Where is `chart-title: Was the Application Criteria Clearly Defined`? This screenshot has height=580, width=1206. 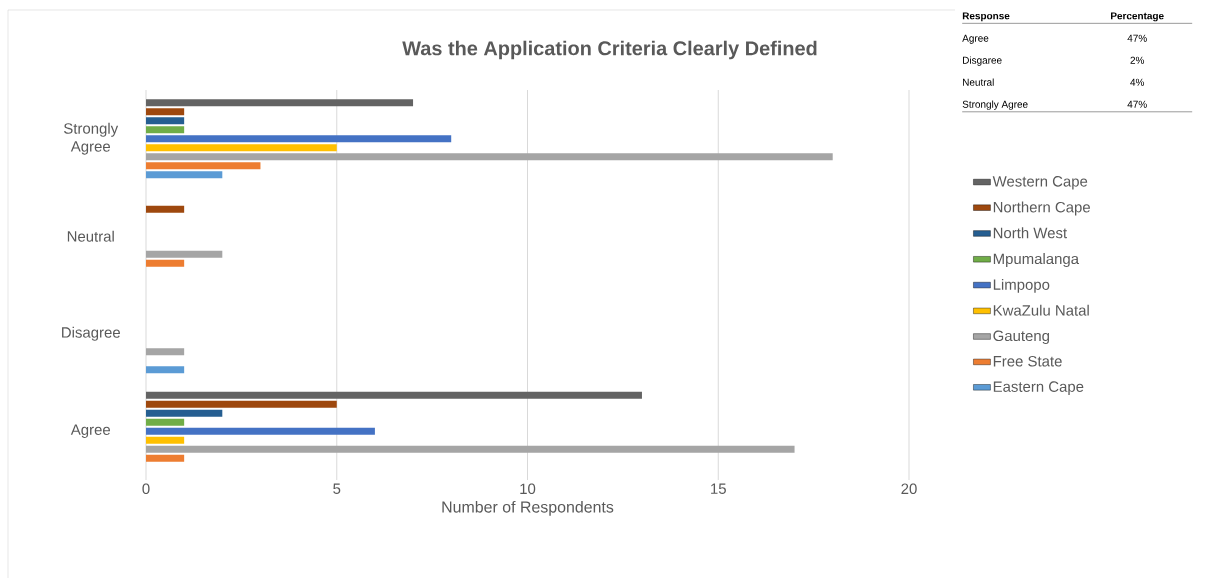
chart-title: Was the Application Criteria Clearly Defined is located at coordinates (609, 50).